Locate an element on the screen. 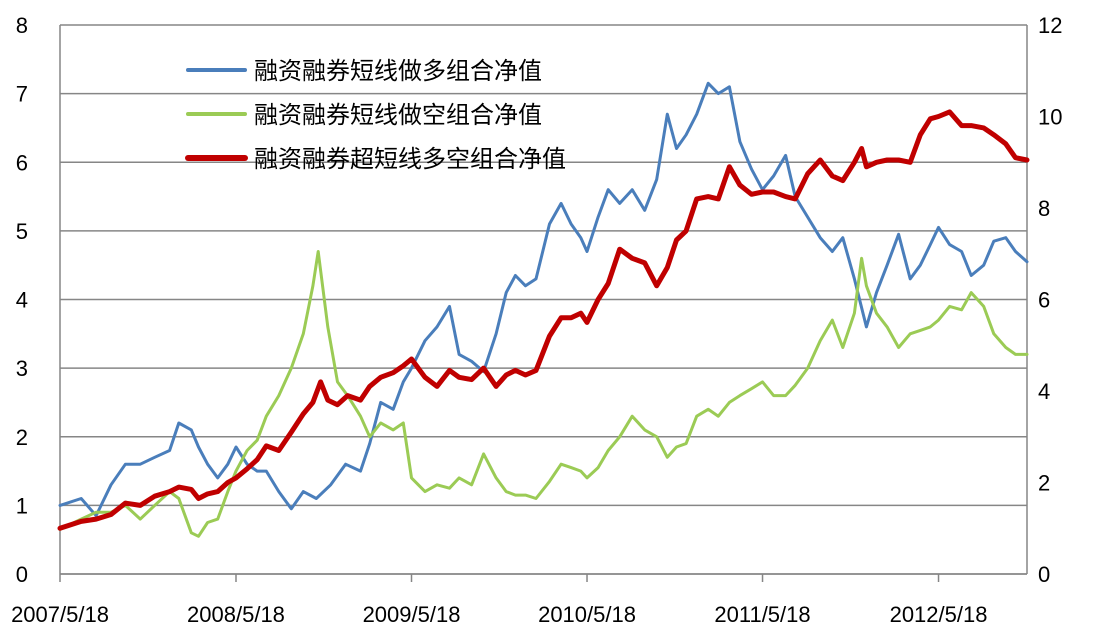 The height and width of the screenshot is (636, 1095). legend-label-1: 融资融券短线做多组合净值 is located at coordinates (398, 71).